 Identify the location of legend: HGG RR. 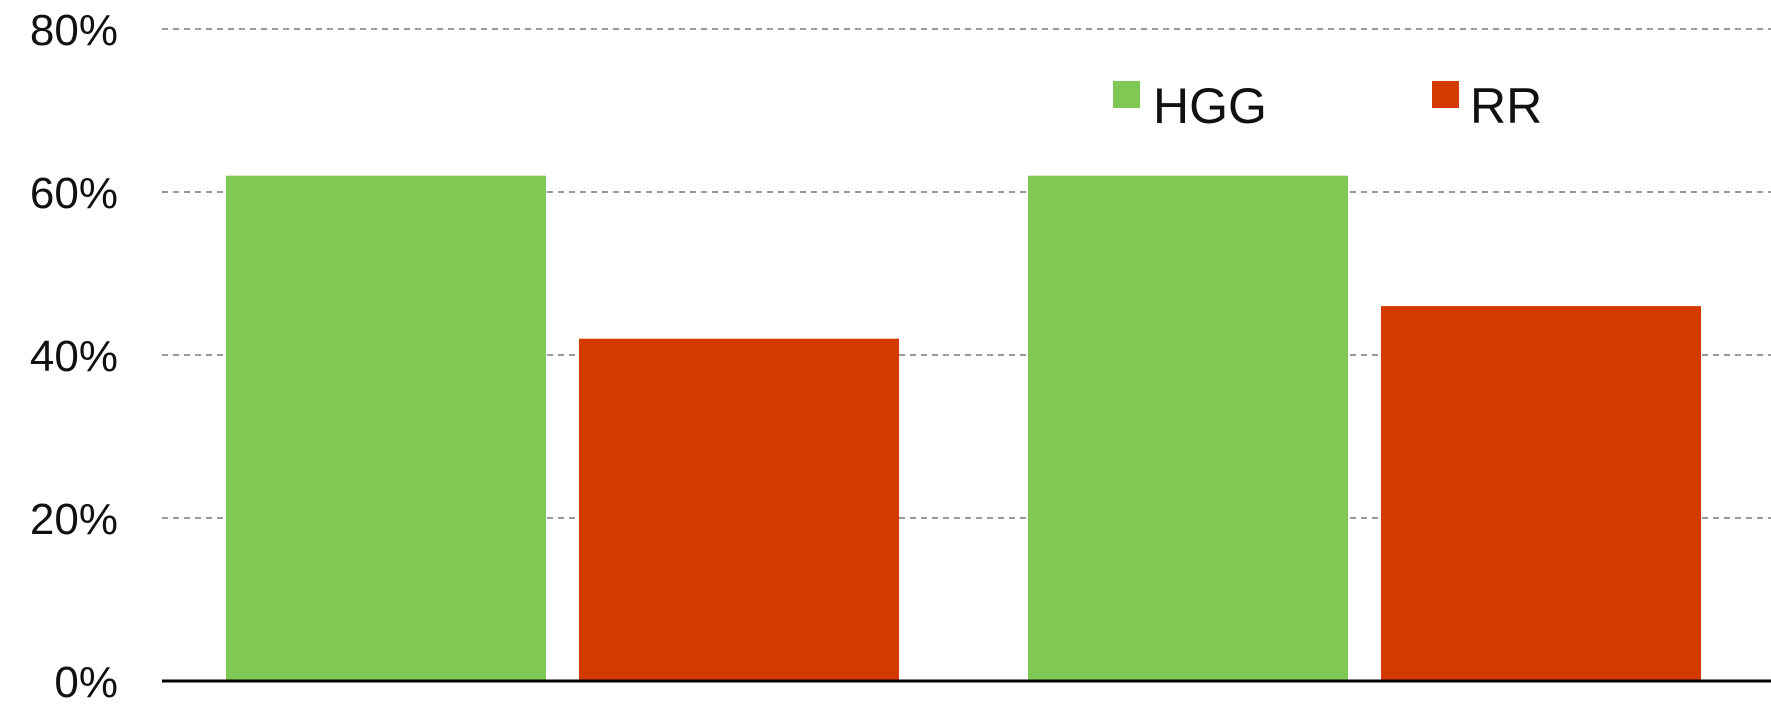
(1327, 106).